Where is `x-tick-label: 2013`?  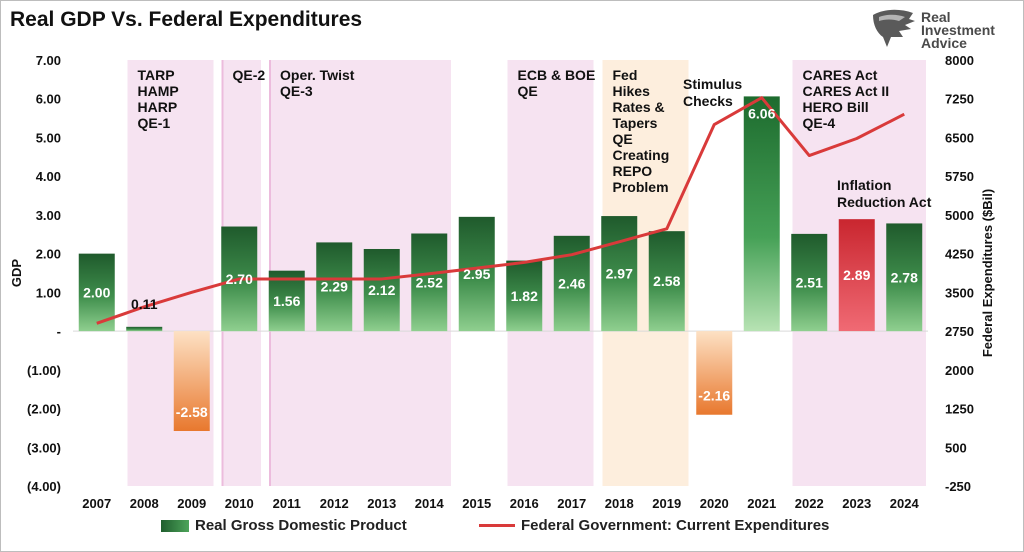 x-tick-label: 2013 is located at coordinates (381, 503).